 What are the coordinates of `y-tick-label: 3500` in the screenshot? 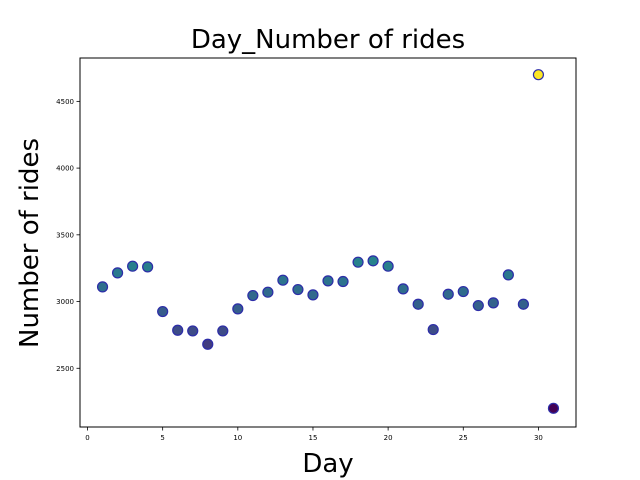 It's located at (65, 235).